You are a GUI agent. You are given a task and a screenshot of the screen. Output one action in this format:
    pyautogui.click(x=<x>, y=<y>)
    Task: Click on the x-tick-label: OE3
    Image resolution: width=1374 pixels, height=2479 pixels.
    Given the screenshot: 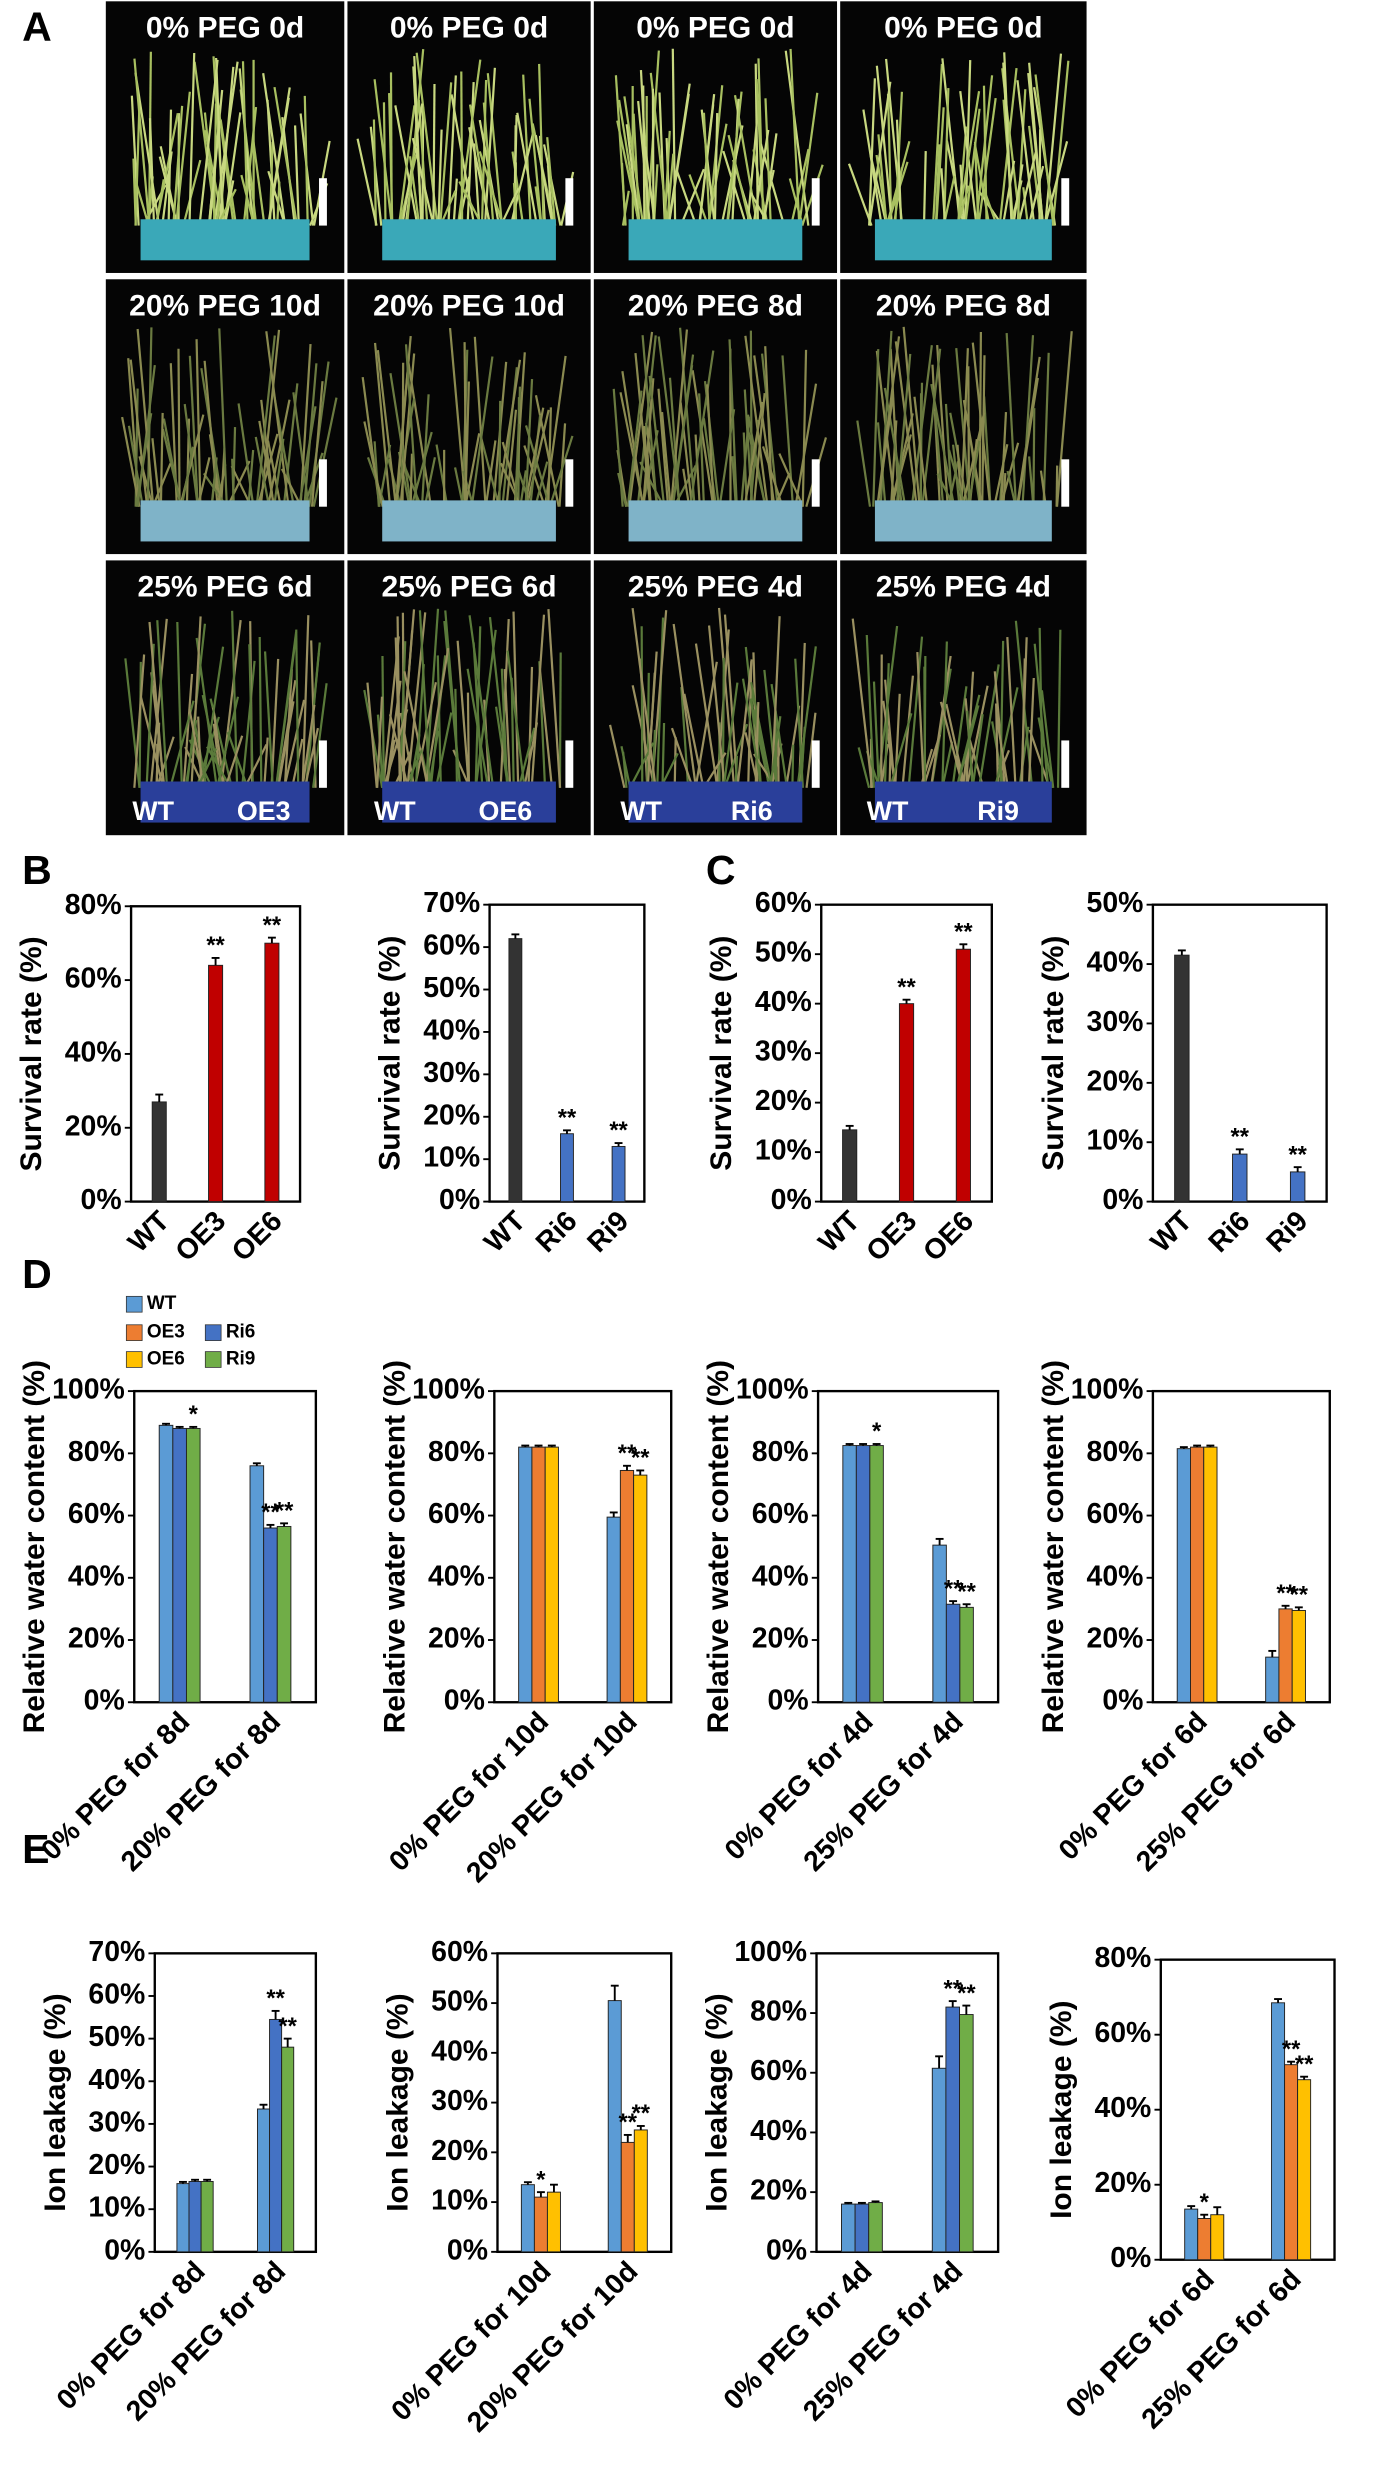 What is the action you would take?
    pyautogui.click(x=891, y=1236)
    